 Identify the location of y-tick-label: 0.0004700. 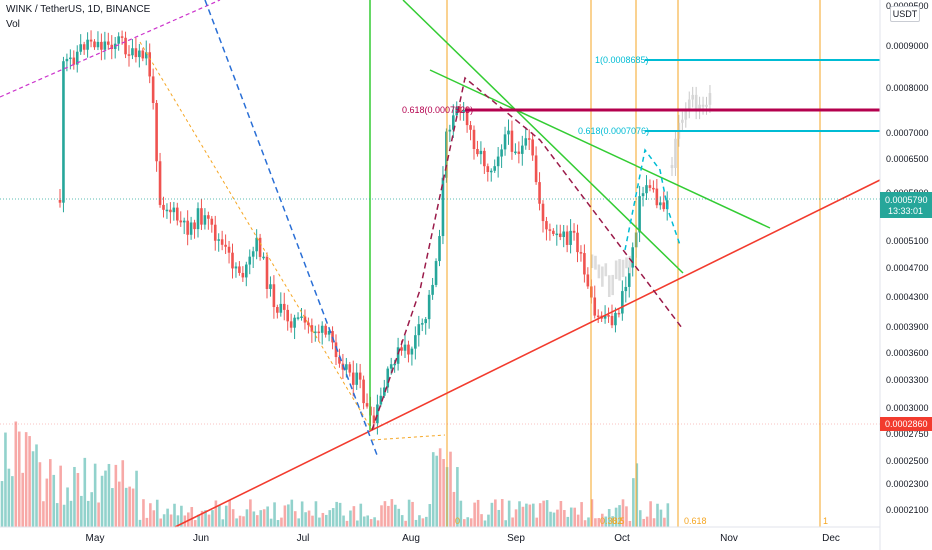
(907, 268).